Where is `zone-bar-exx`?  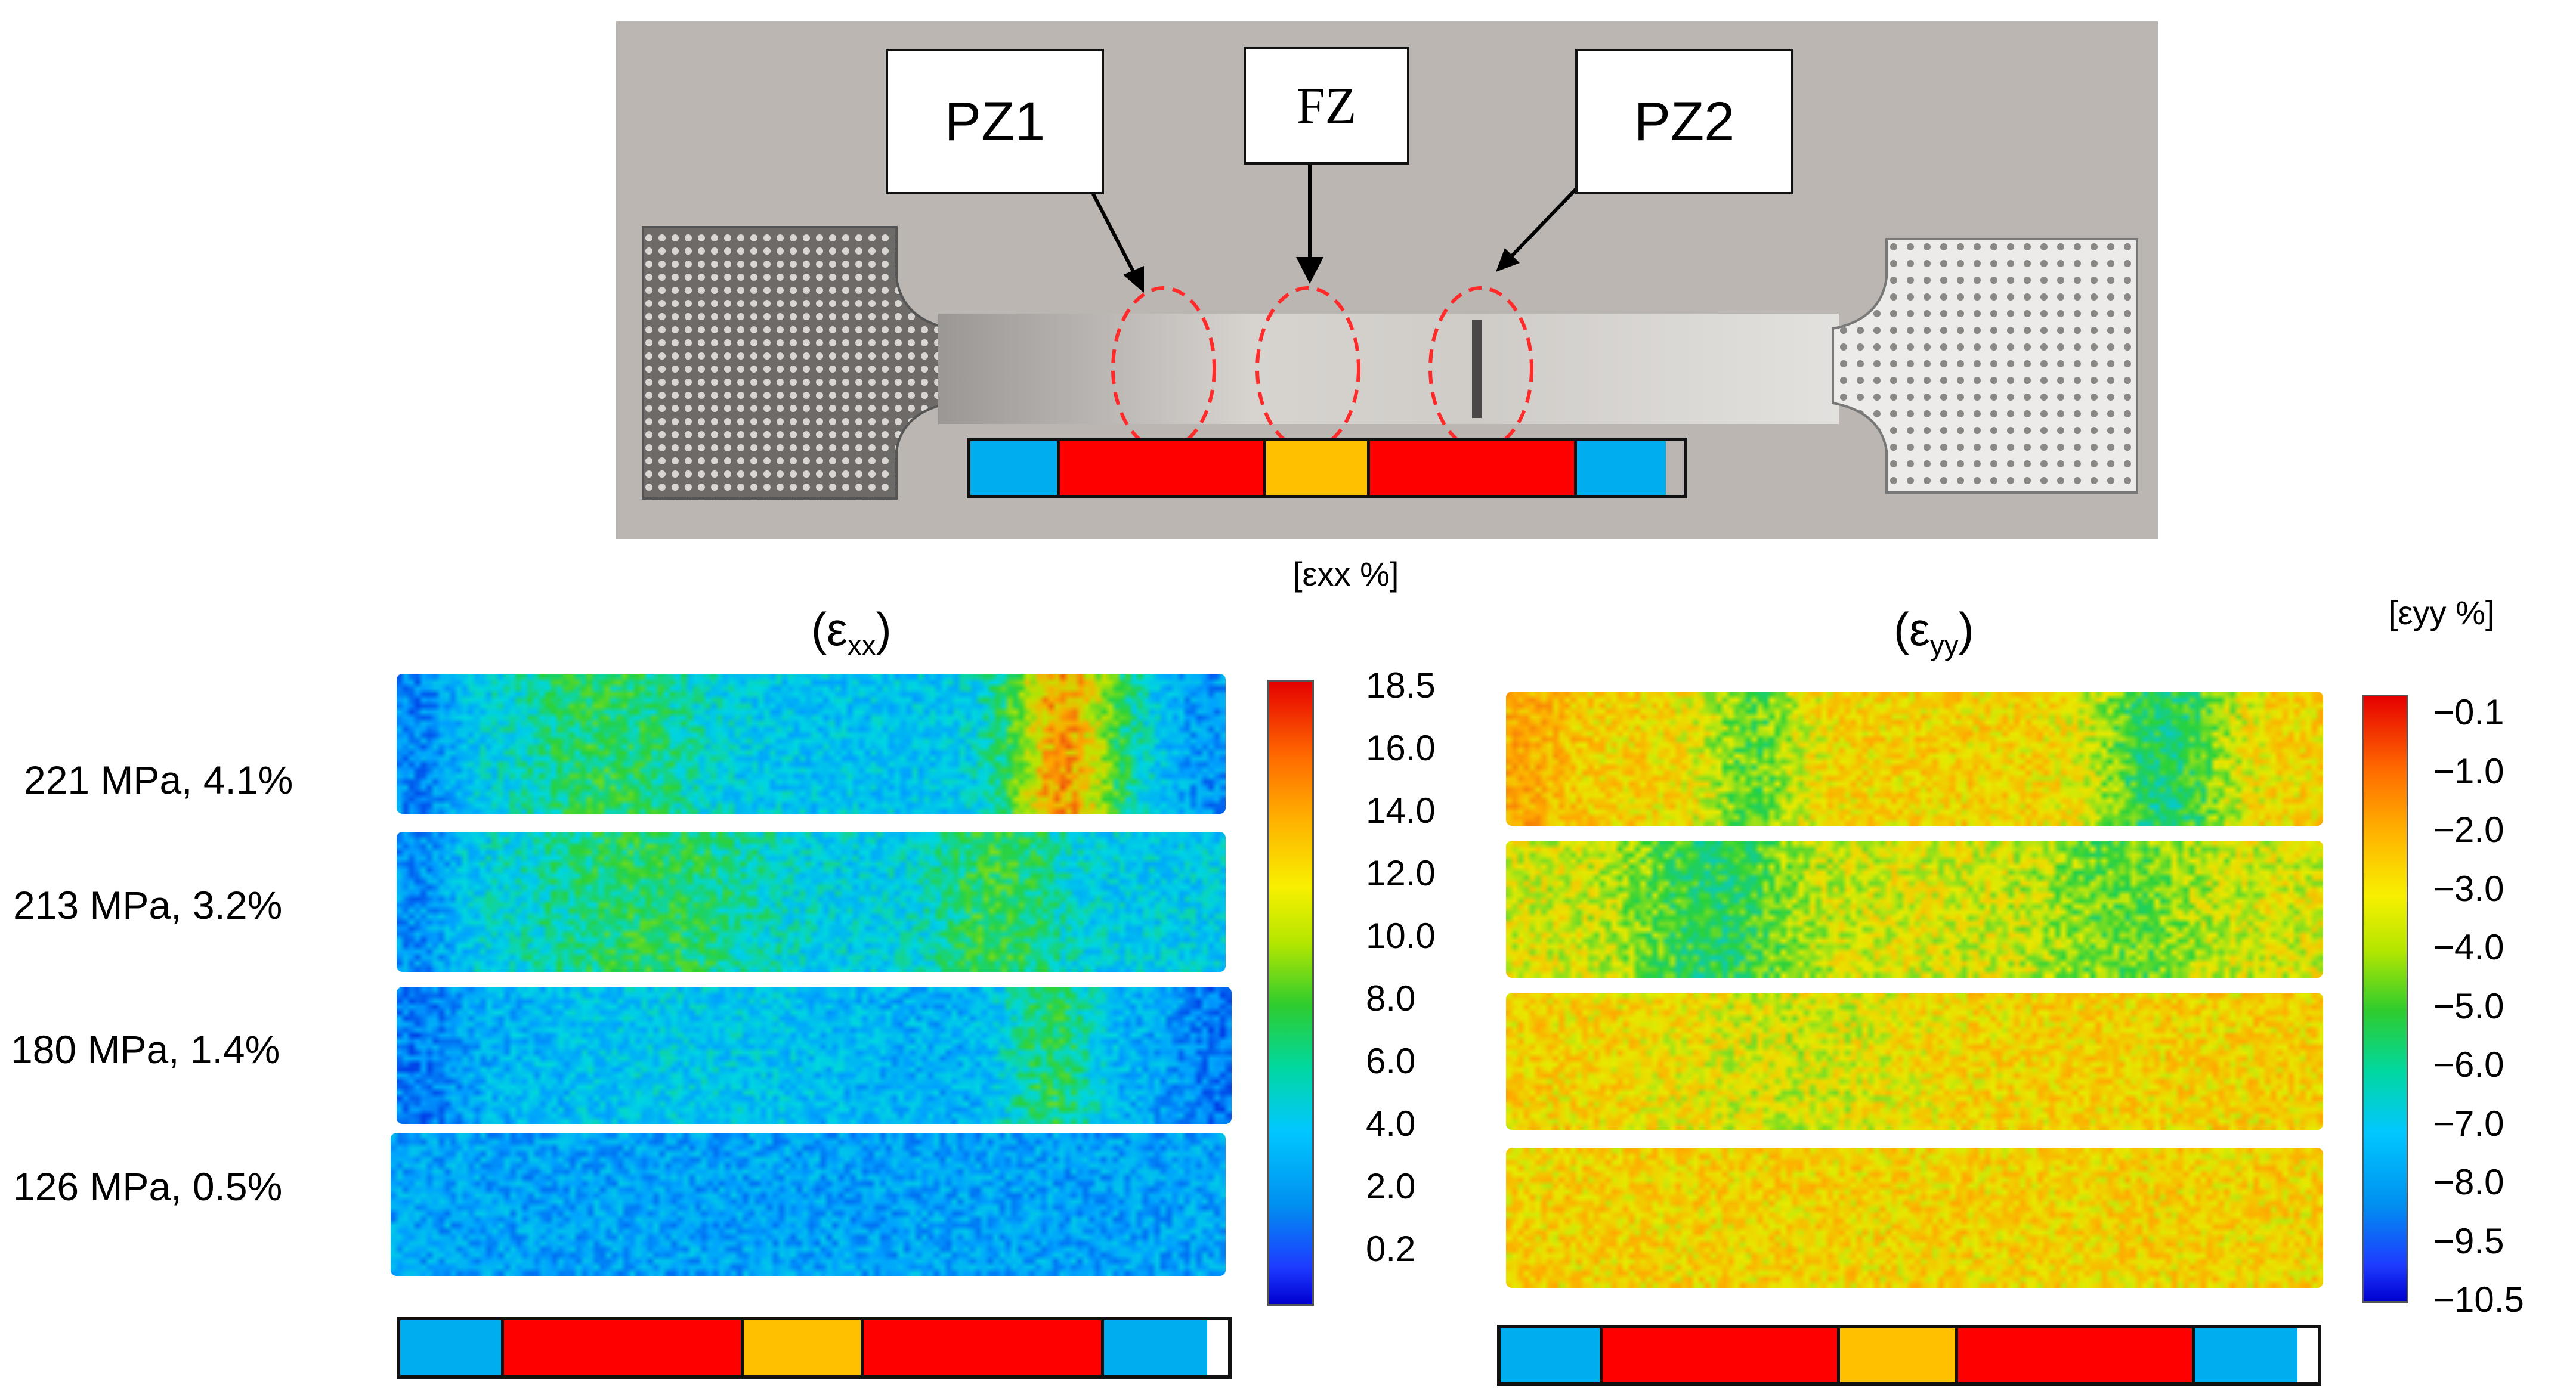
zone-bar-exx is located at coordinates (814, 1348).